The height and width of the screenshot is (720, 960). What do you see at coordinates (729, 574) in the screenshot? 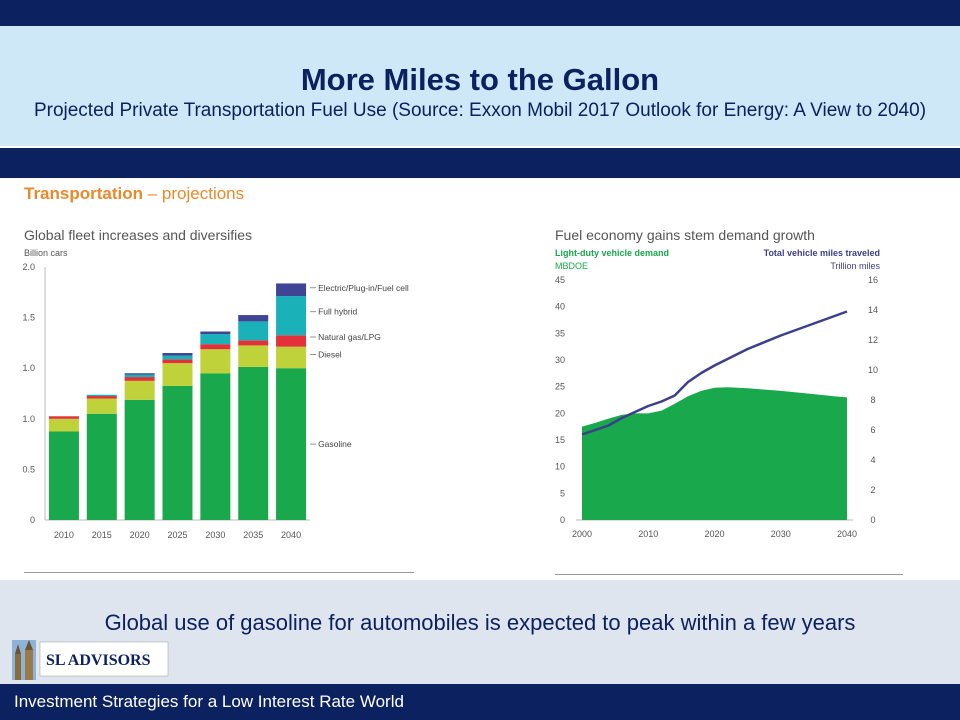
I see `right-chart-rule` at bounding box center [729, 574].